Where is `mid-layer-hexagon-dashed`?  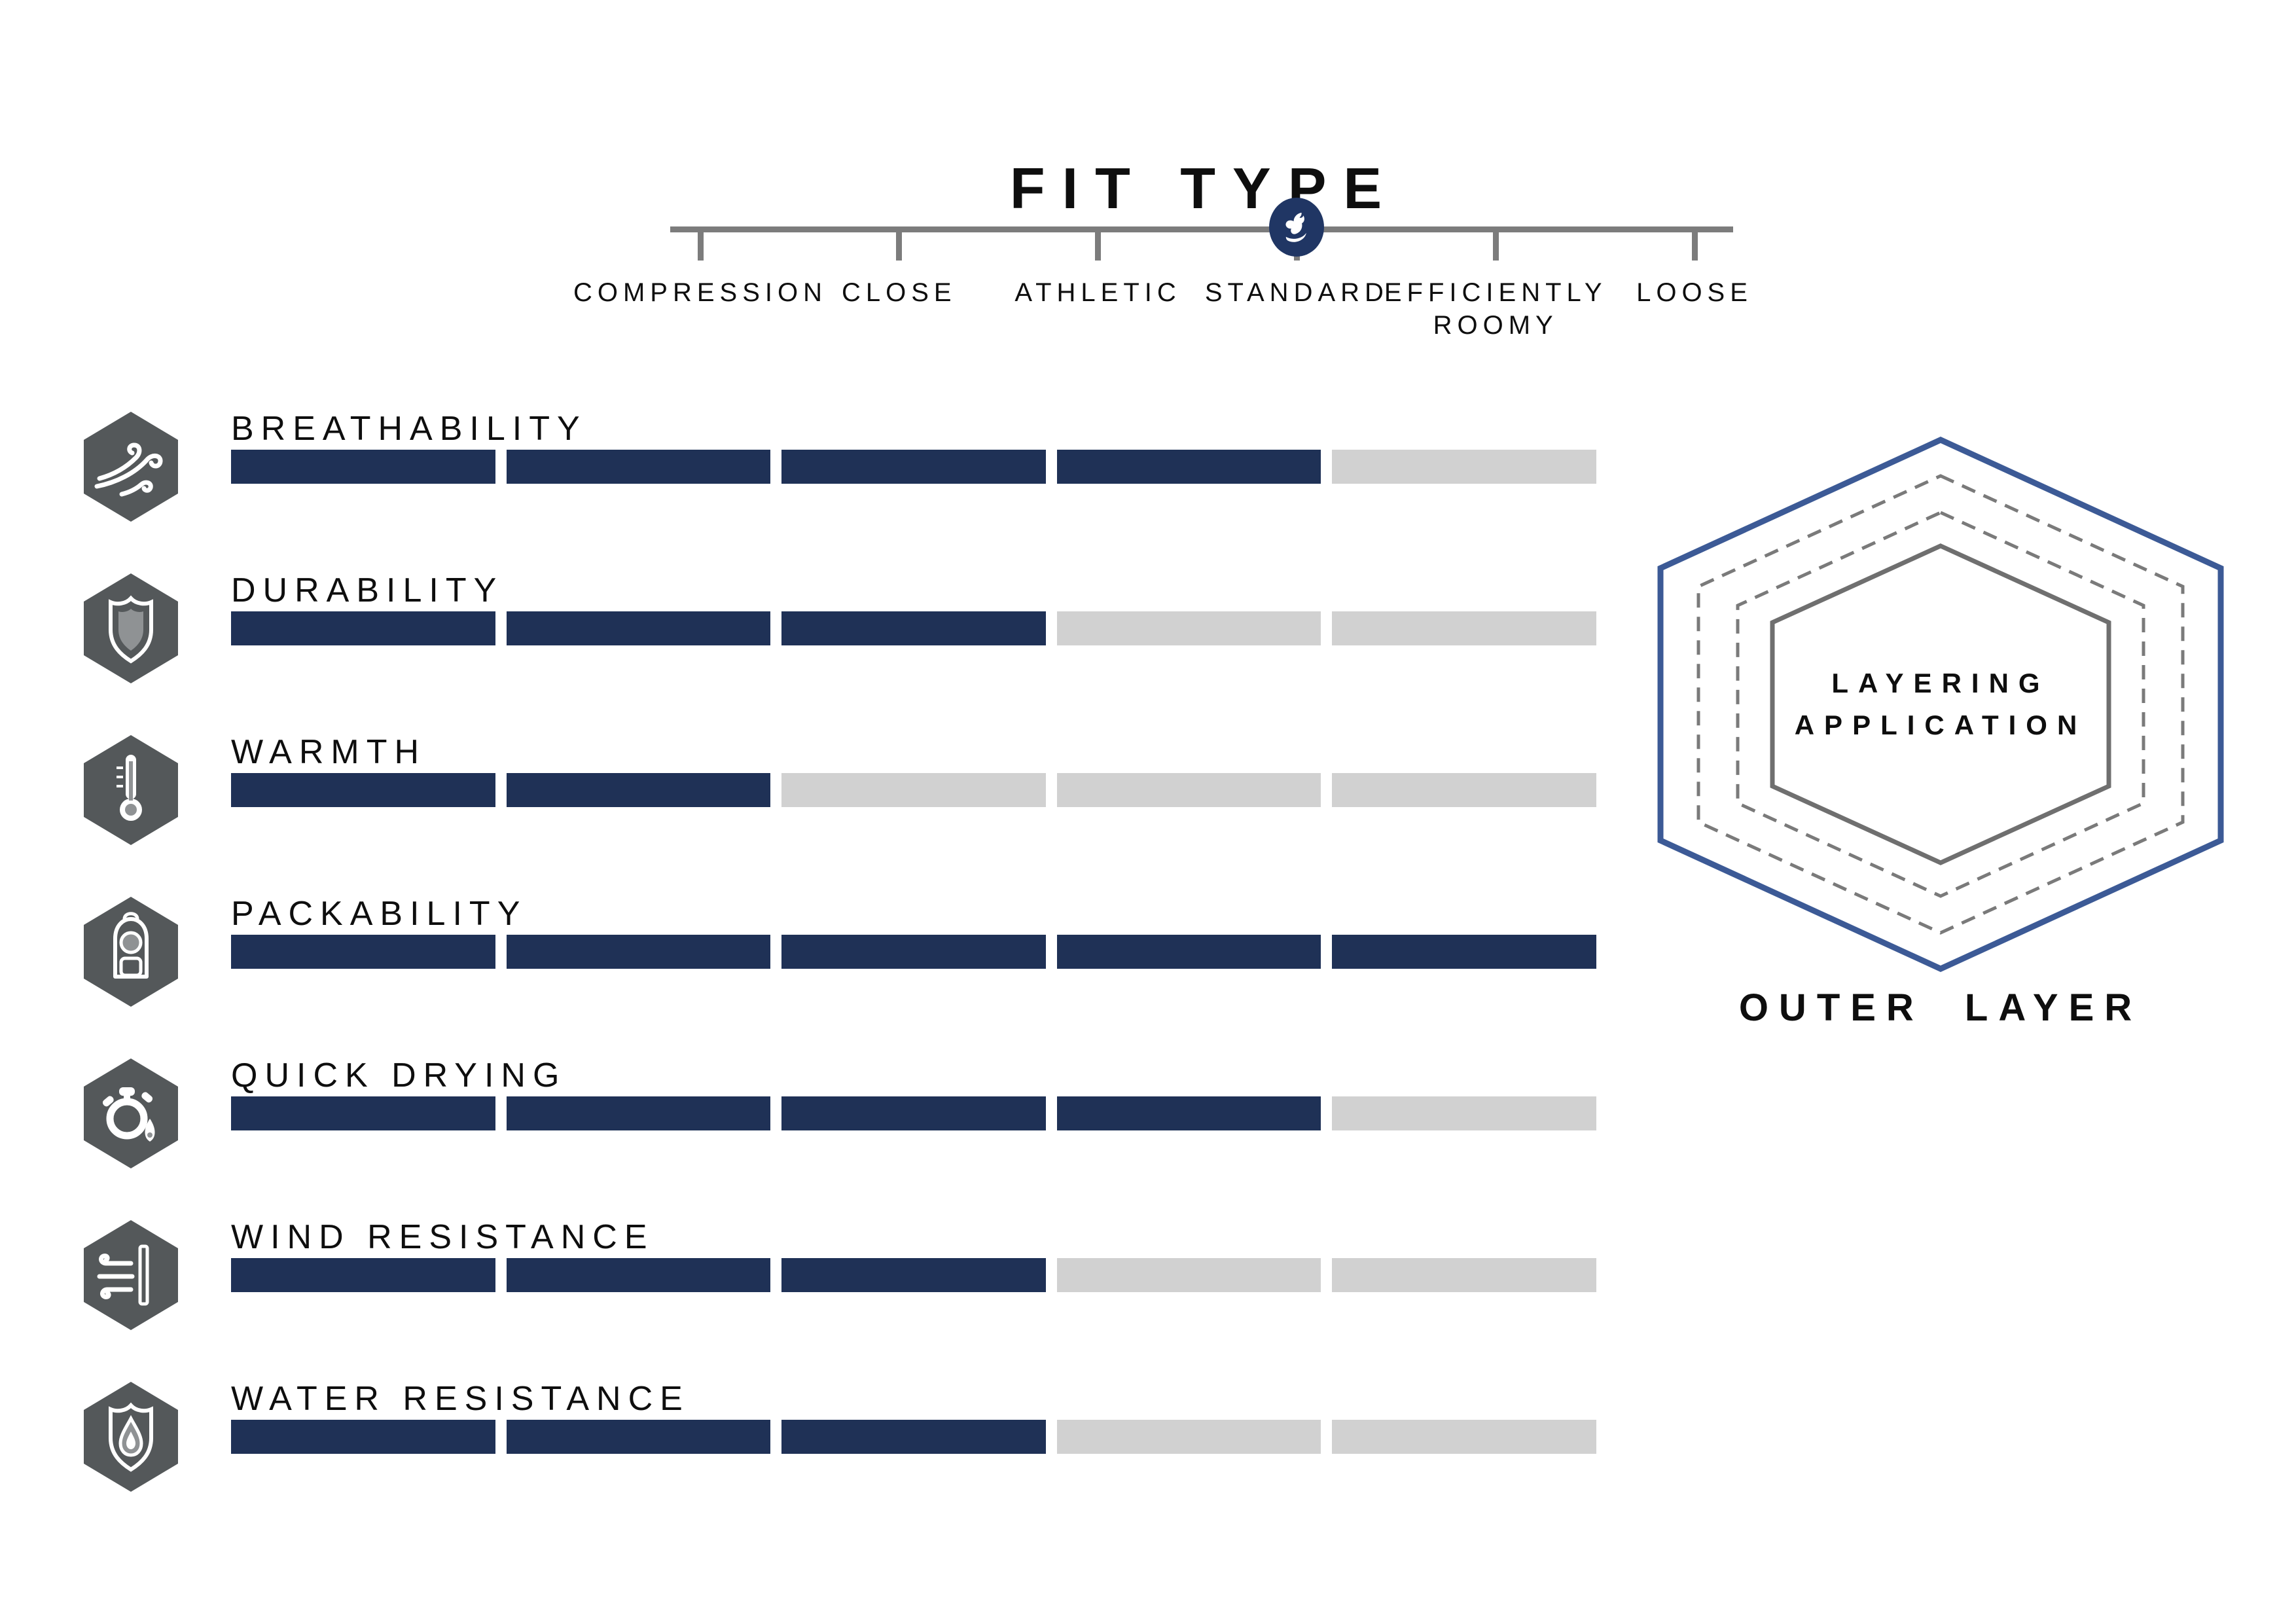
mid-layer-hexagon-dashed is located at coordinates (1940, 705).